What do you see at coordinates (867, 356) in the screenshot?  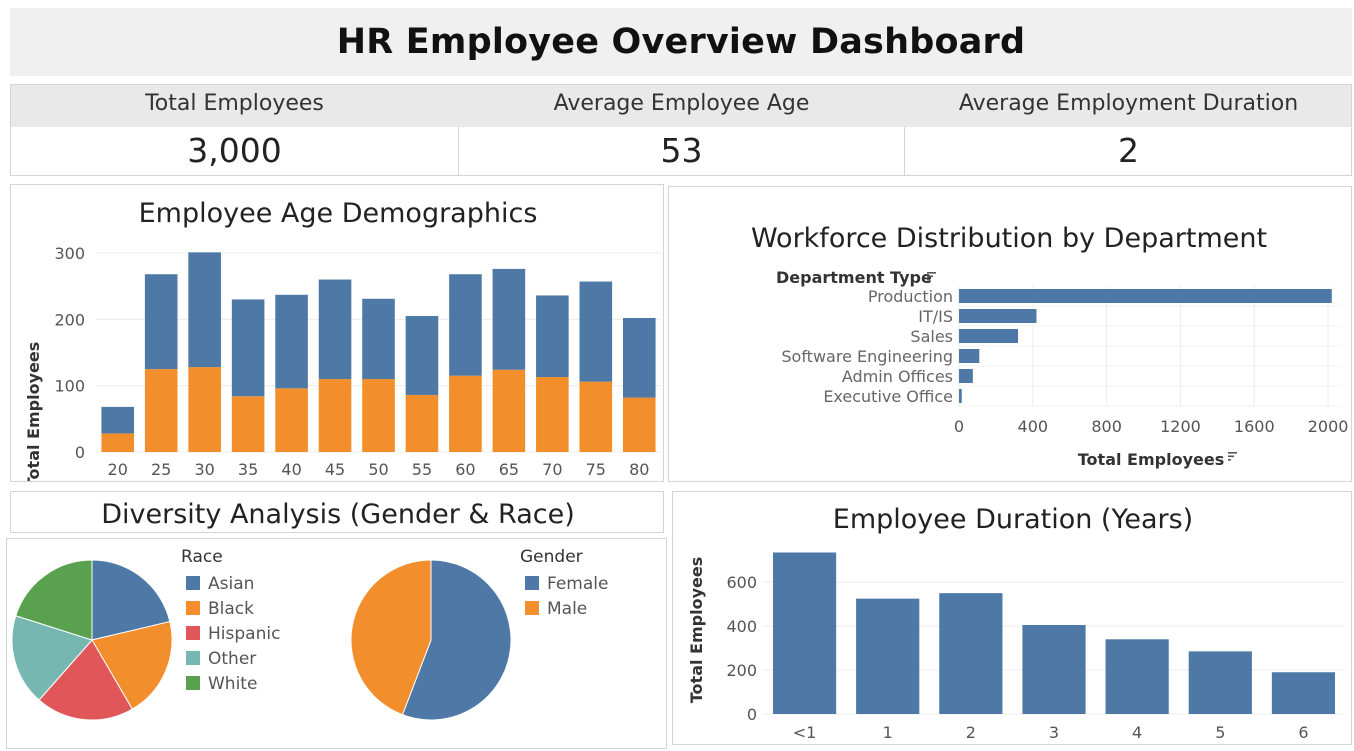 I see `department-label: Software Engineering` at bounding box center [867, 356].